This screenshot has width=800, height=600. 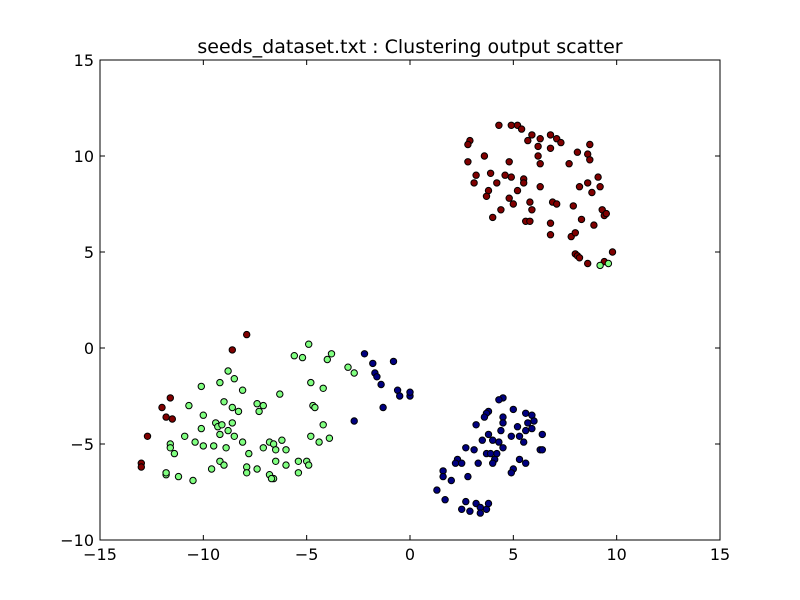 I want to click on y-tick-label: −10, so click(x=77, y=540).